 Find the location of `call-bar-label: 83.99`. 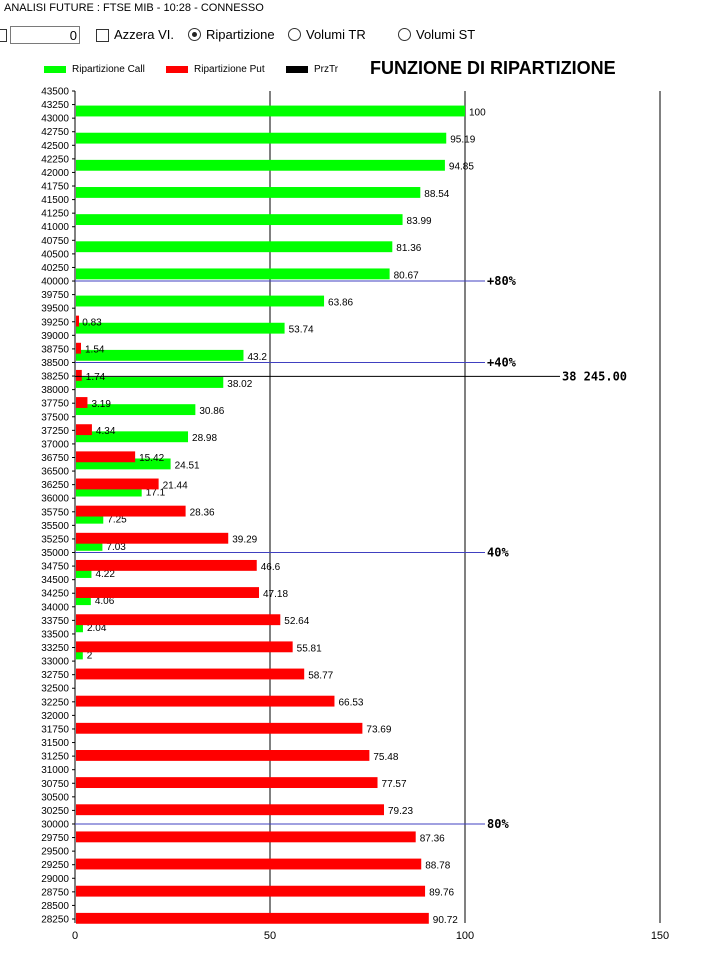

call-bar-label: 83.99 is located at coordinates (419, 221).